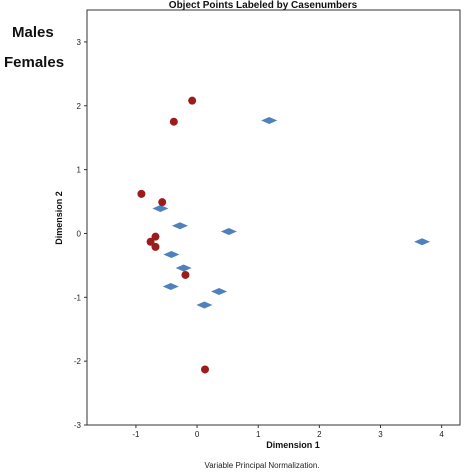 The width and height of the screenshot is (474, 474). What do you see at coordinates (319, 434) in the screenshot?
I see `x-tick-label: 2` at bounding box center [319, 434].